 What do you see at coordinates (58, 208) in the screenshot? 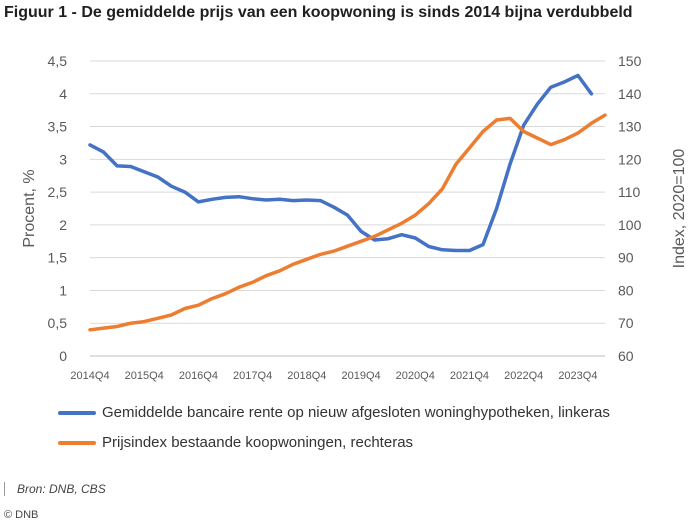
I see `left-axis-ticks: 0 0,5 1 1,5 2 2,5 3 3,5 4 4,5` at bounding box center [58, 208].